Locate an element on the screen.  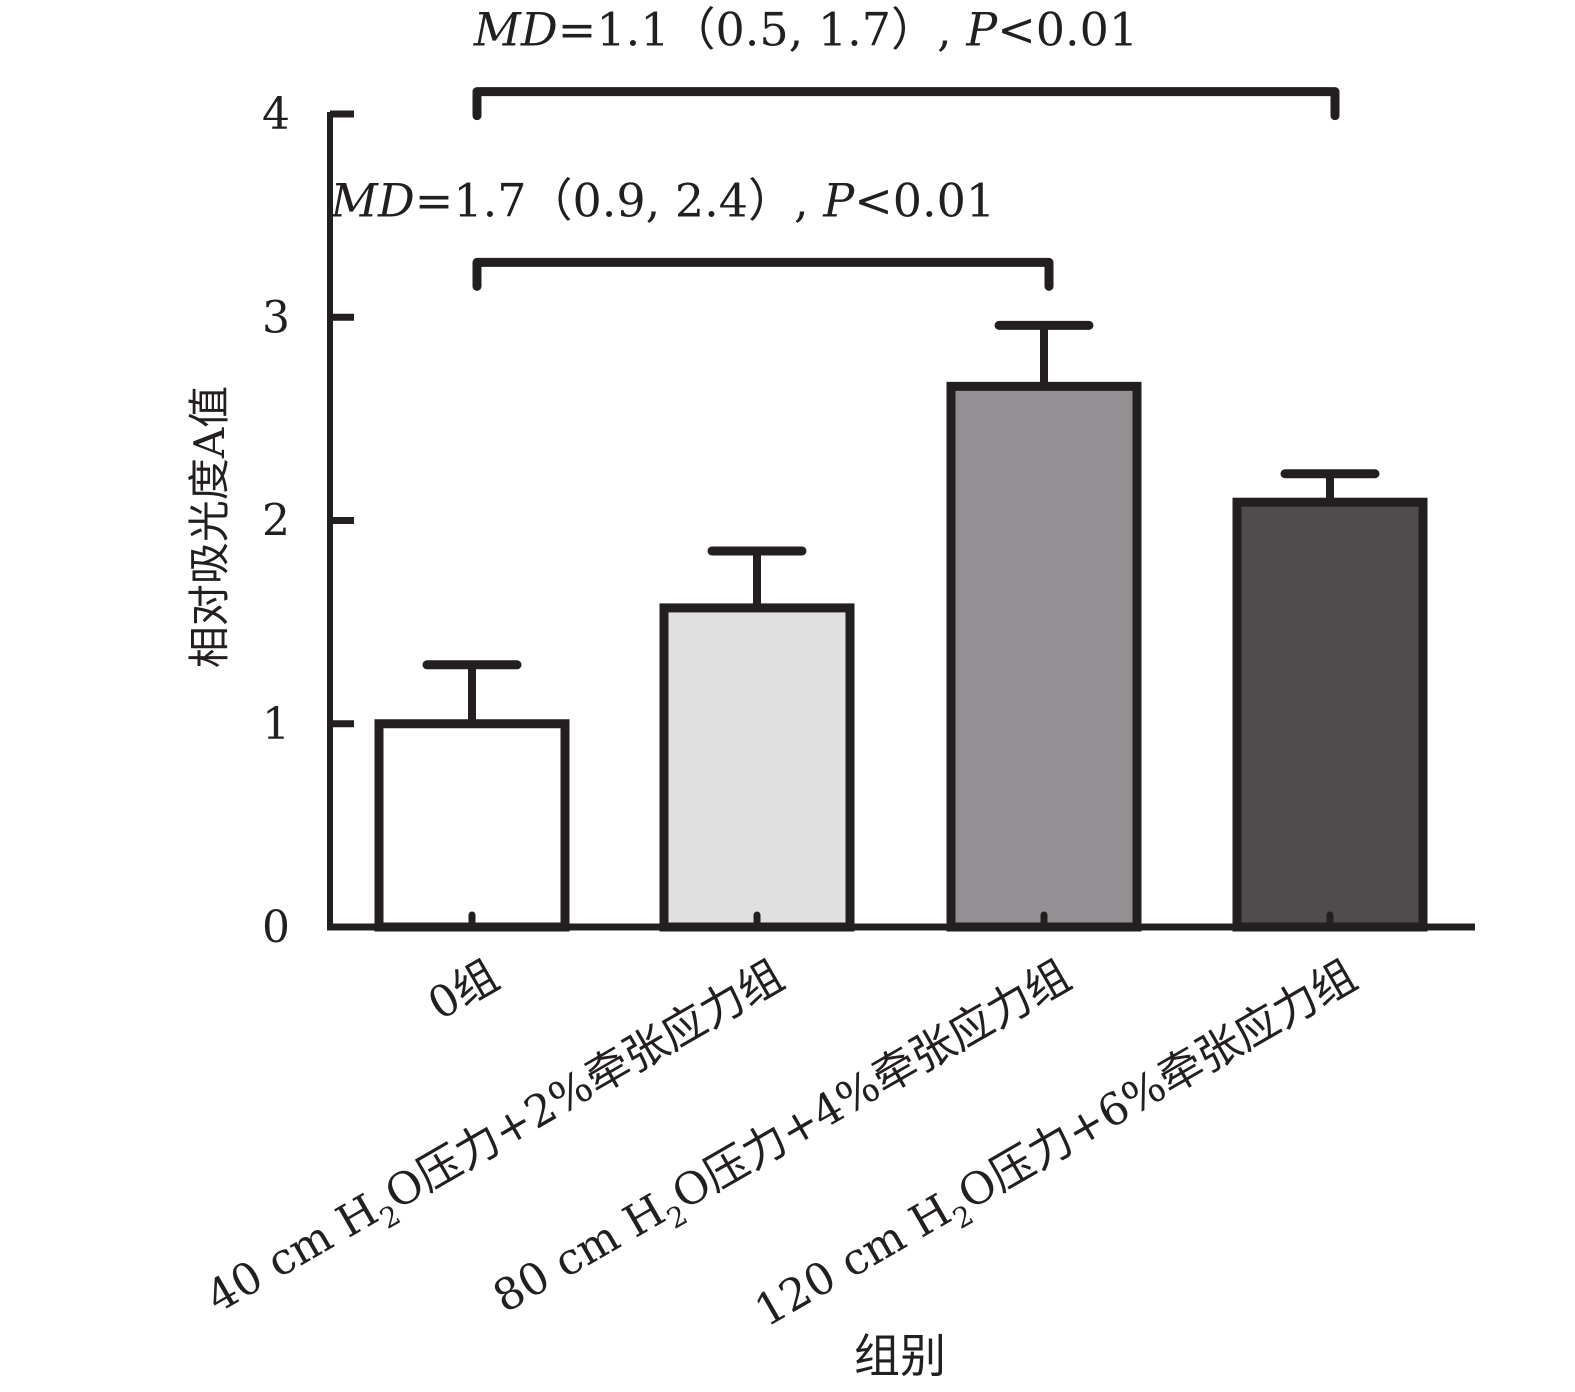
annotation-text: MD=1.1（0.5, 1.7）, P<0.01 is located at coordinates (805, 30).